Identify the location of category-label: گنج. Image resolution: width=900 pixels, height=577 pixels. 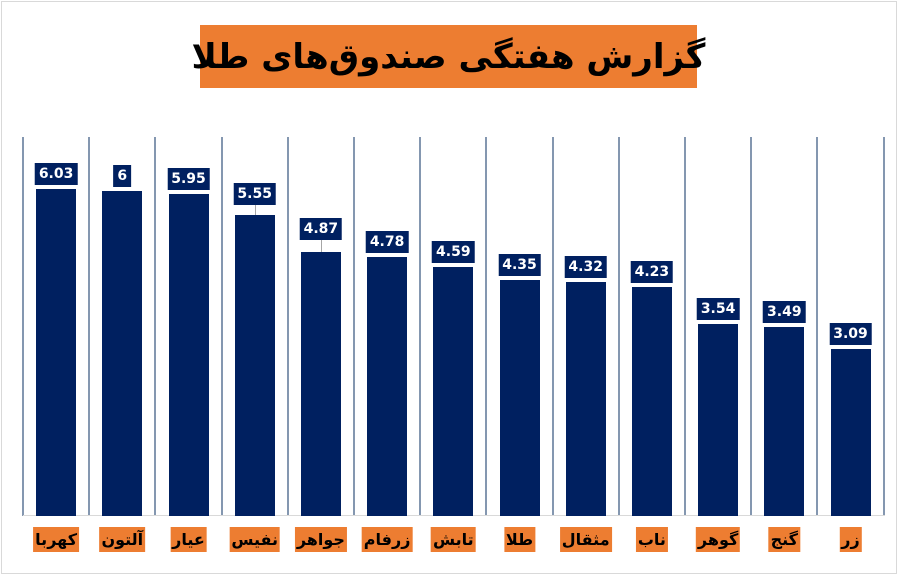
(784, 539).